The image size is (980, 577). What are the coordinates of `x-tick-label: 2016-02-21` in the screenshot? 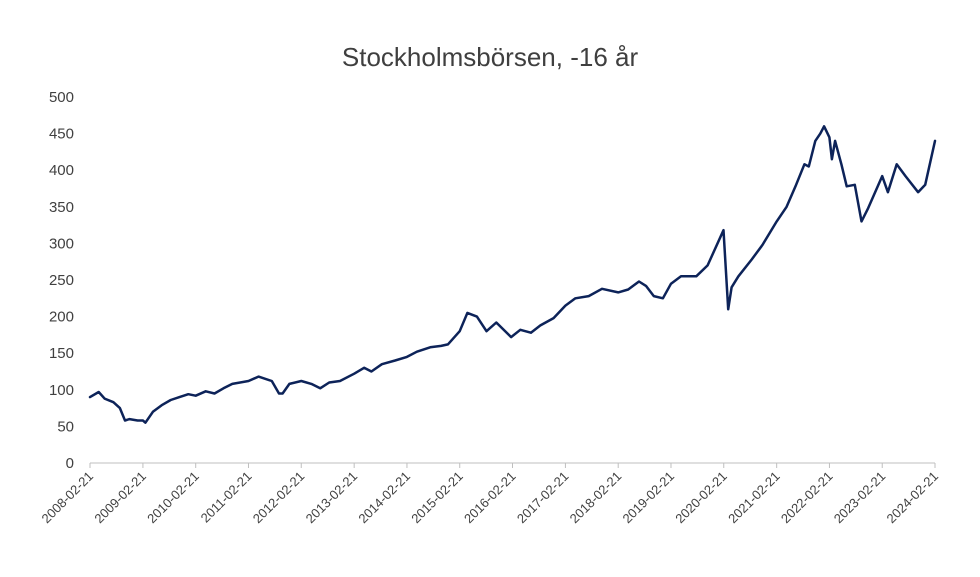 It's located at (490, 498).